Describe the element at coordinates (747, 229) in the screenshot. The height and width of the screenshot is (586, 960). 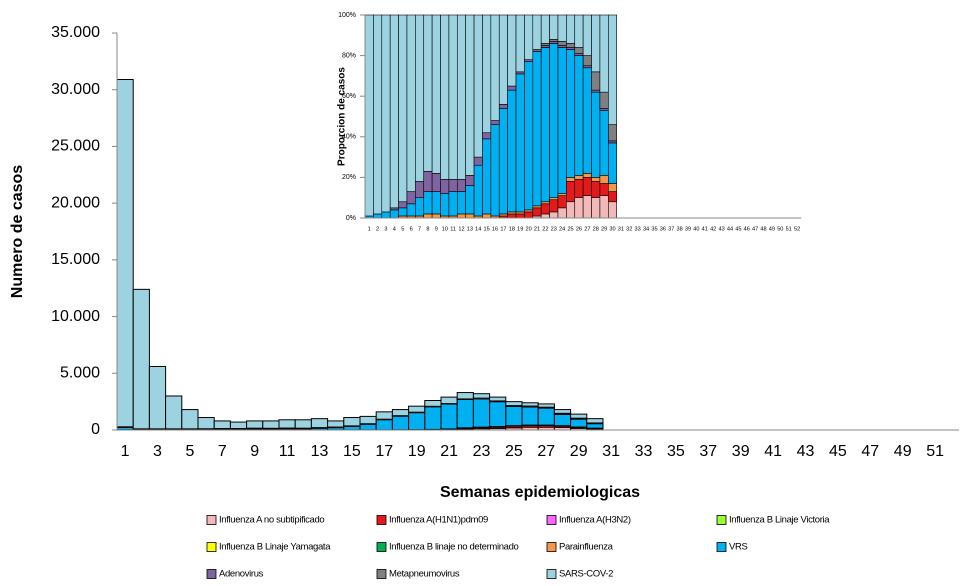
I see `x-tick-label: 46` at that location.